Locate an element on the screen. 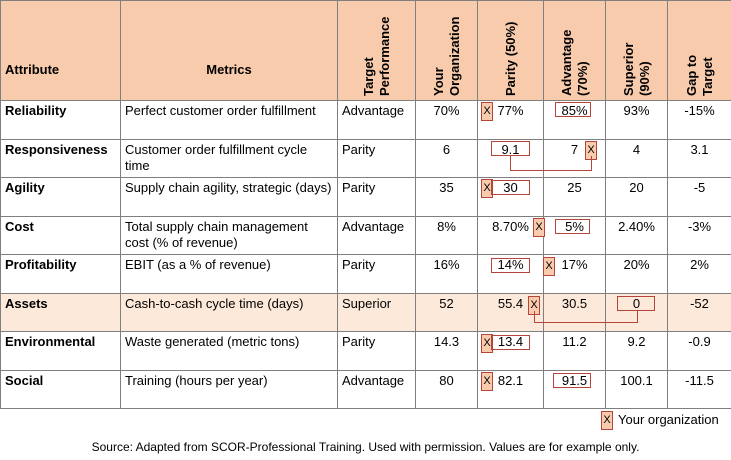  metric-cell: EBIT (as a % of revenue) is located at coordinates (229, 274).